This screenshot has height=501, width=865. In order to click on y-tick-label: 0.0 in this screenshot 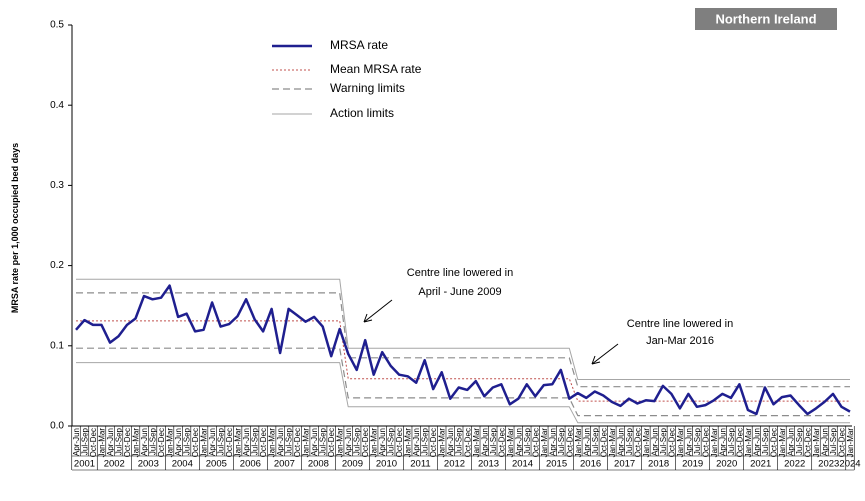, I will do `click(57, 426)`.